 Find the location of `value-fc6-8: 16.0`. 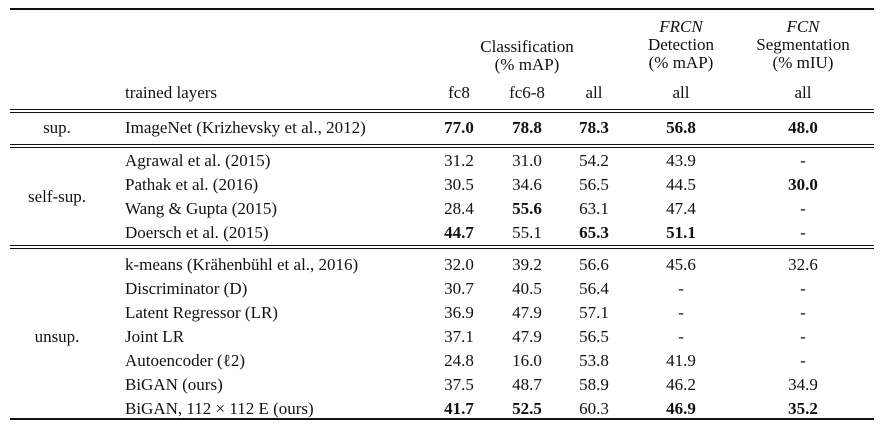

value-fc6-8: 16.0 is located at coordinates (527, 360).